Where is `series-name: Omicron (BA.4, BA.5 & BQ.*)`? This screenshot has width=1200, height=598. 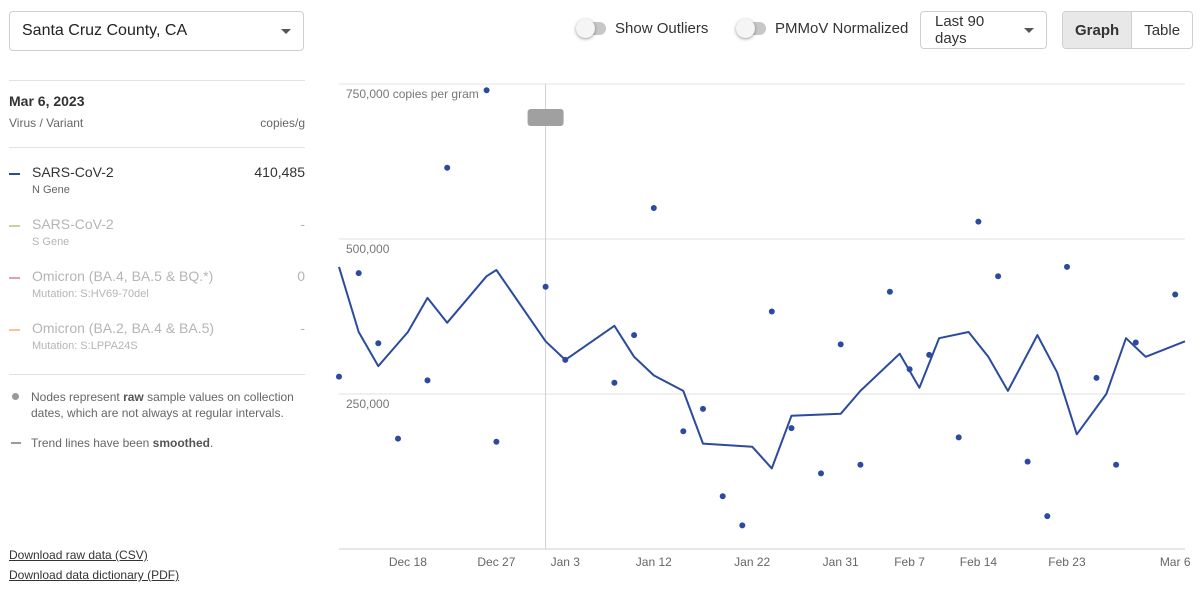 series-name: Omicron (BA.4, BA.5 & BQ.*) is located at coordinates (123, 276).